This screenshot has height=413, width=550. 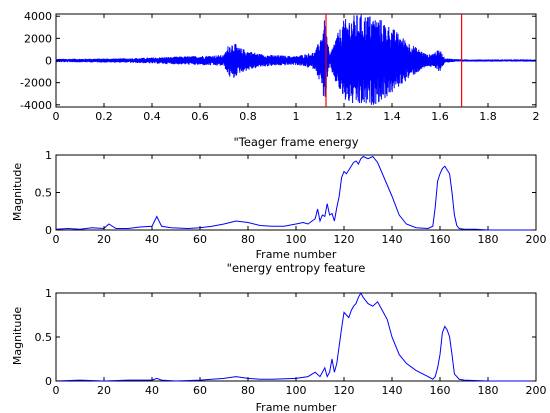 I want to click on energy-entropy-ytick-label: 1, so click(x=48, y=293).